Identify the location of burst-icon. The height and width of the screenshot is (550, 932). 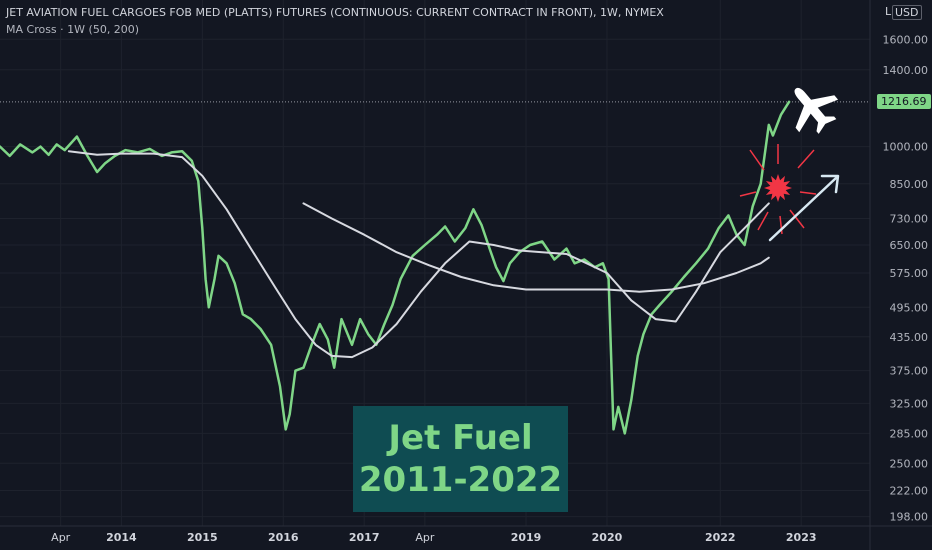
(778, 189).